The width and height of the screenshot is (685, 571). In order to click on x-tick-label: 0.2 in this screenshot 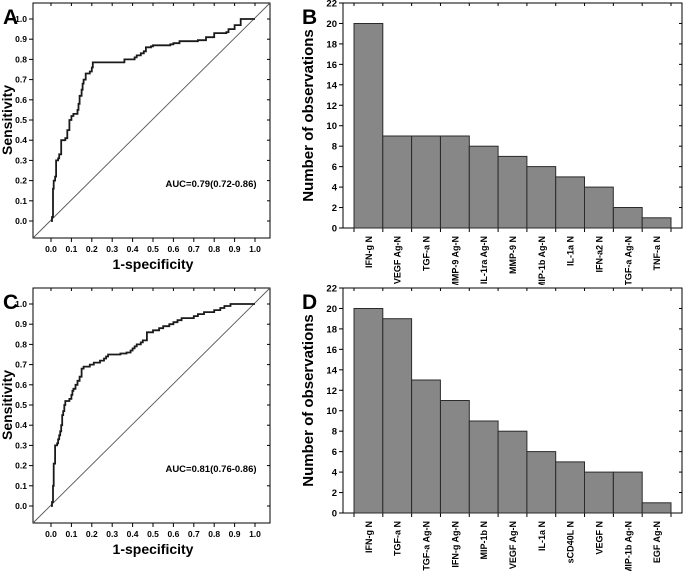, I will do `click(92, 534)`.